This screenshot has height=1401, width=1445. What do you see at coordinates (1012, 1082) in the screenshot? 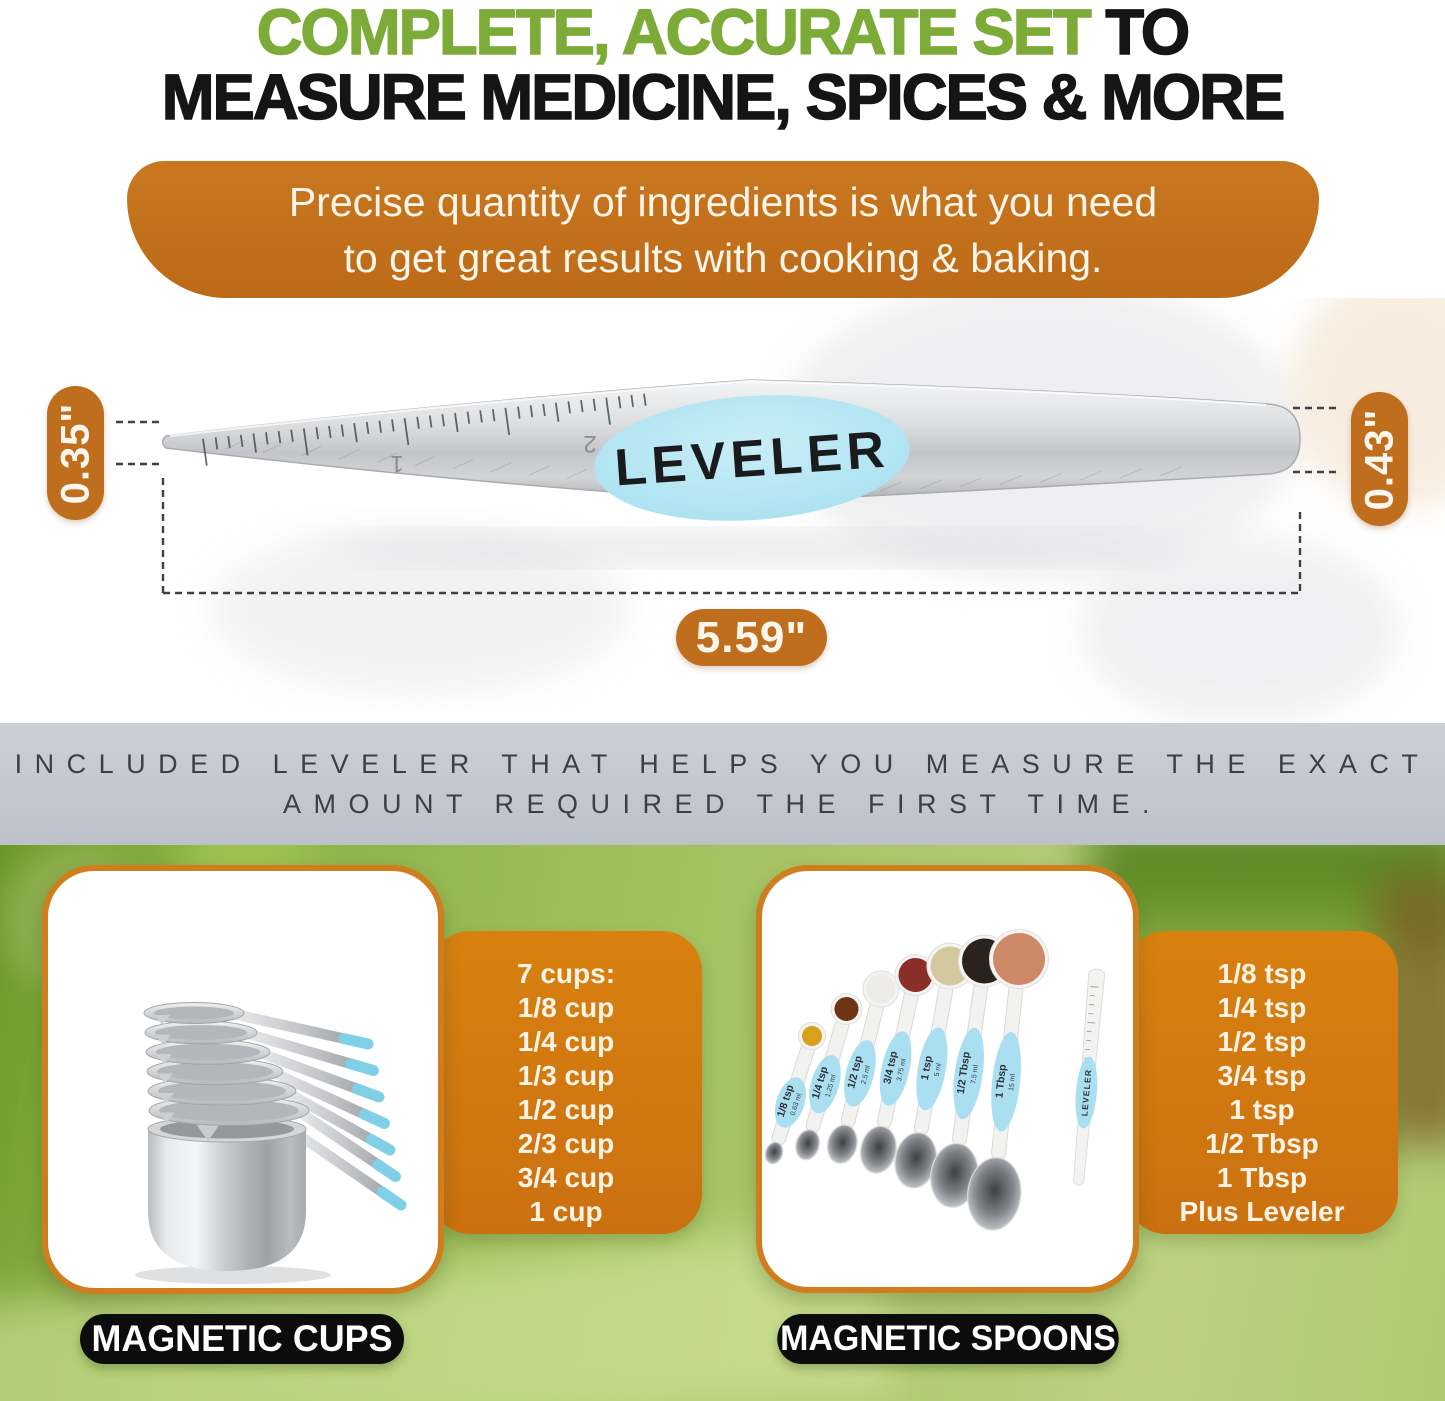
I see `spoon-ml-label: 15 ml` at bounding box center [1012, 1082].